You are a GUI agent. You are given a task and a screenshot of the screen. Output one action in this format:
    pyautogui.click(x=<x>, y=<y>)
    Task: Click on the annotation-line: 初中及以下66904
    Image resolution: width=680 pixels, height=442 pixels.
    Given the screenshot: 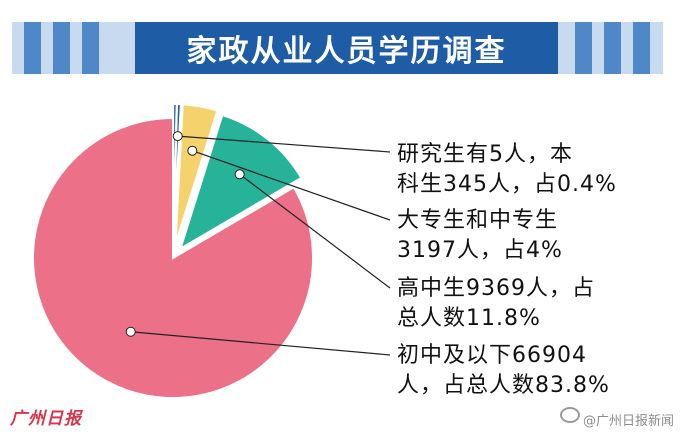 What is the action you would take?
    pyautogui.click(x=492, y=355)
    